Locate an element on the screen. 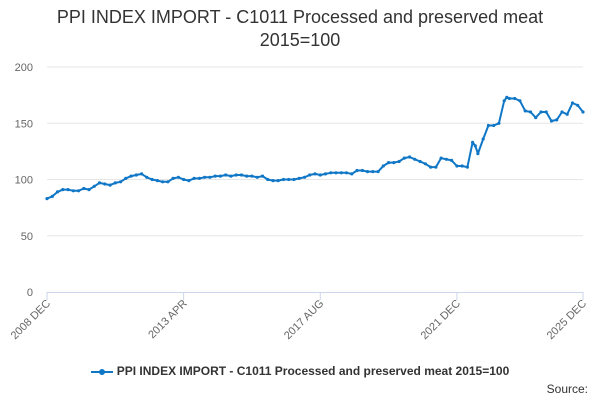 The width and height of the screenshot is (600, 400). y-tick-label-150: 150 is located at coordinates (24, 124).